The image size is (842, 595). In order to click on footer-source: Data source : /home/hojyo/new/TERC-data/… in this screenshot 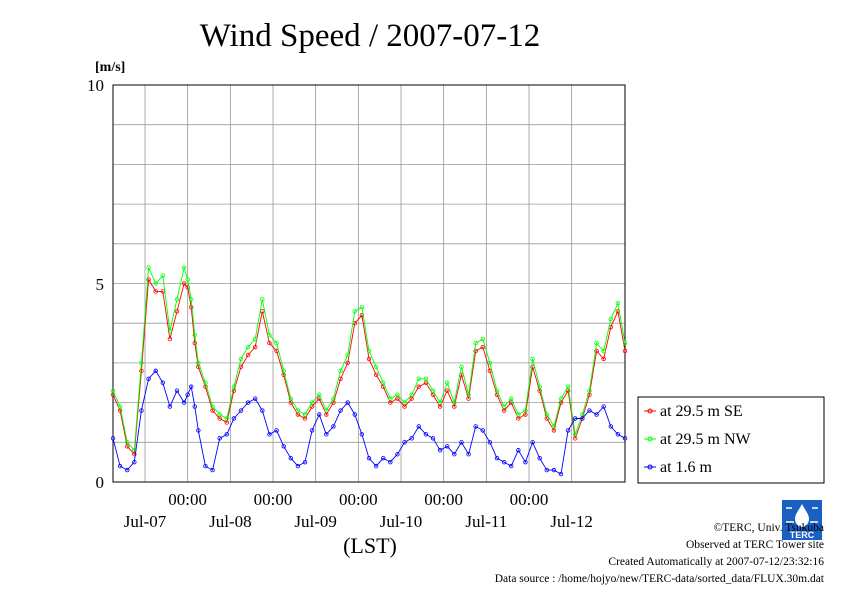, I will do `click(659, 579)`.